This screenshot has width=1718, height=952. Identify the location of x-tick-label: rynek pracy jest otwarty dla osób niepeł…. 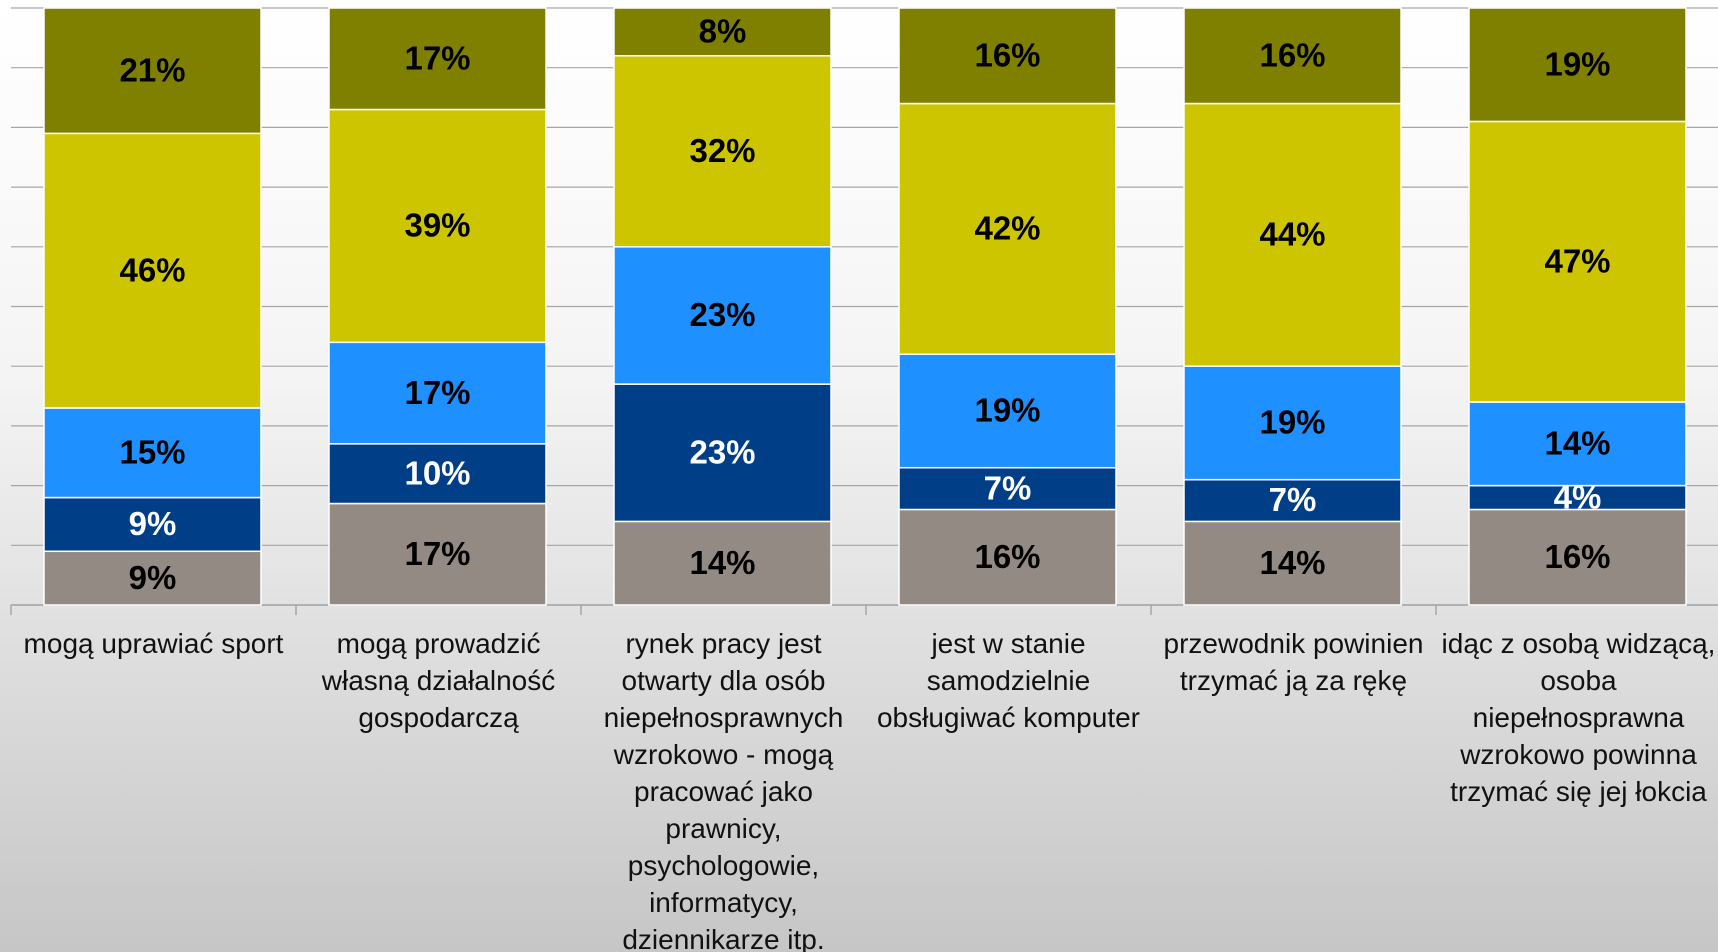
(723, 790).